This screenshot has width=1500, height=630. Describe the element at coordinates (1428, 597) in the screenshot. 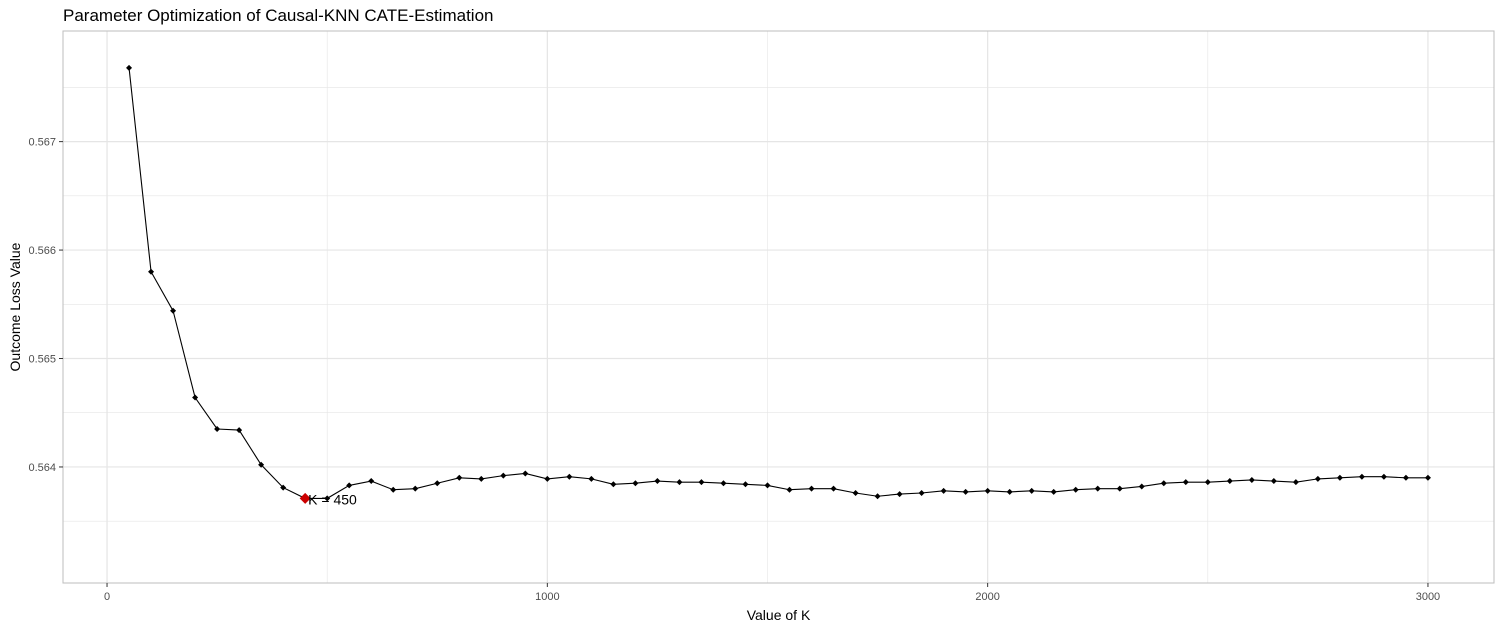

I see `x-tick-label: 3000` at that location.